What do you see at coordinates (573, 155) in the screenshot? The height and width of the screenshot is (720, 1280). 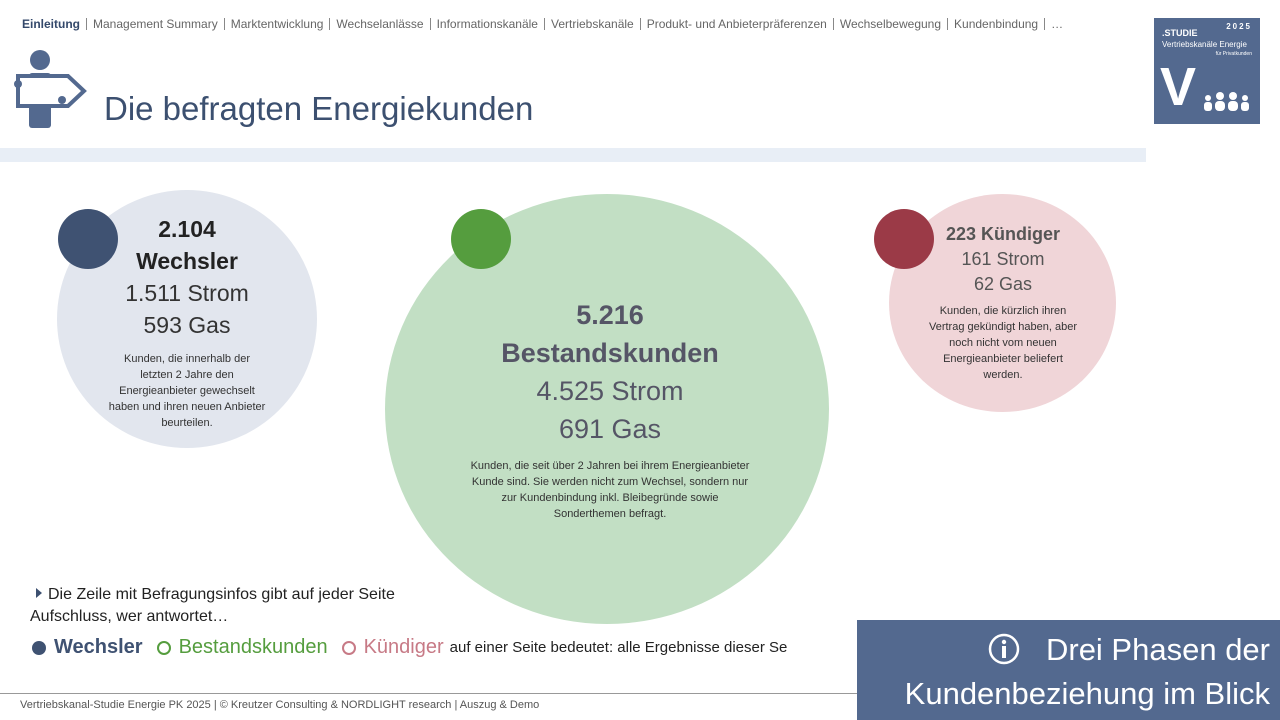 I see `title-band` at bounding box center [573, 155].